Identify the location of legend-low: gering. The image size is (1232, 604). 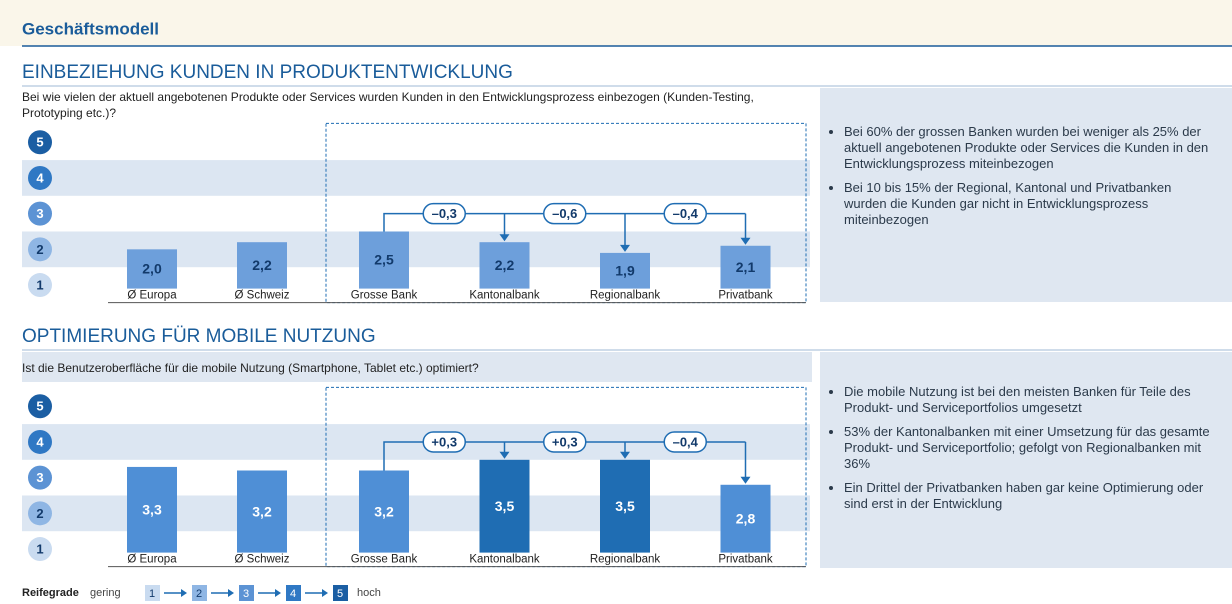
(105, 593).